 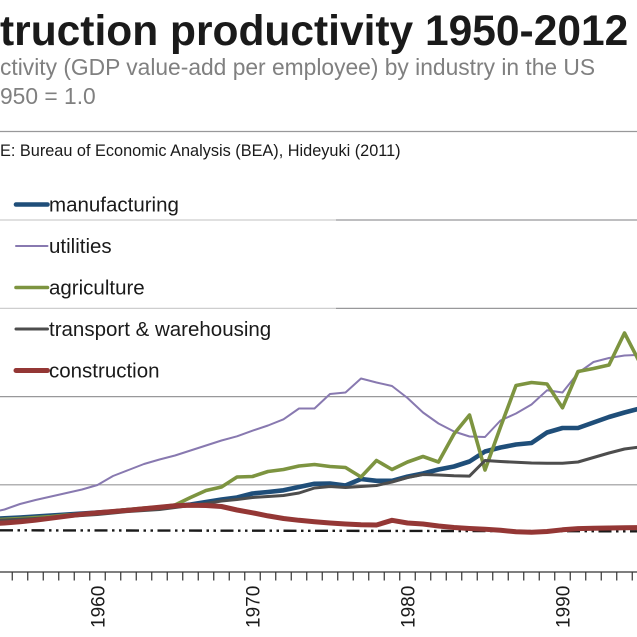 I want to click on svg-text: 1980, so click(x=408, y=607).